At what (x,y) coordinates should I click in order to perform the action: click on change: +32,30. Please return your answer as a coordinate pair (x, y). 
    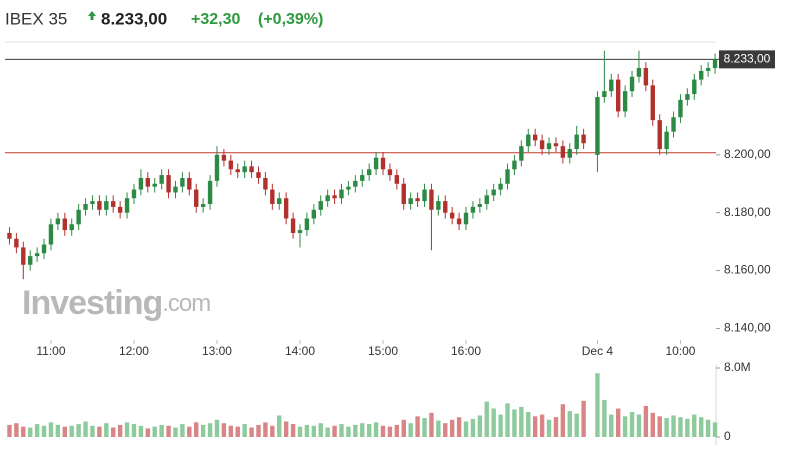
    Looking at the image, I should click on (215, 19).